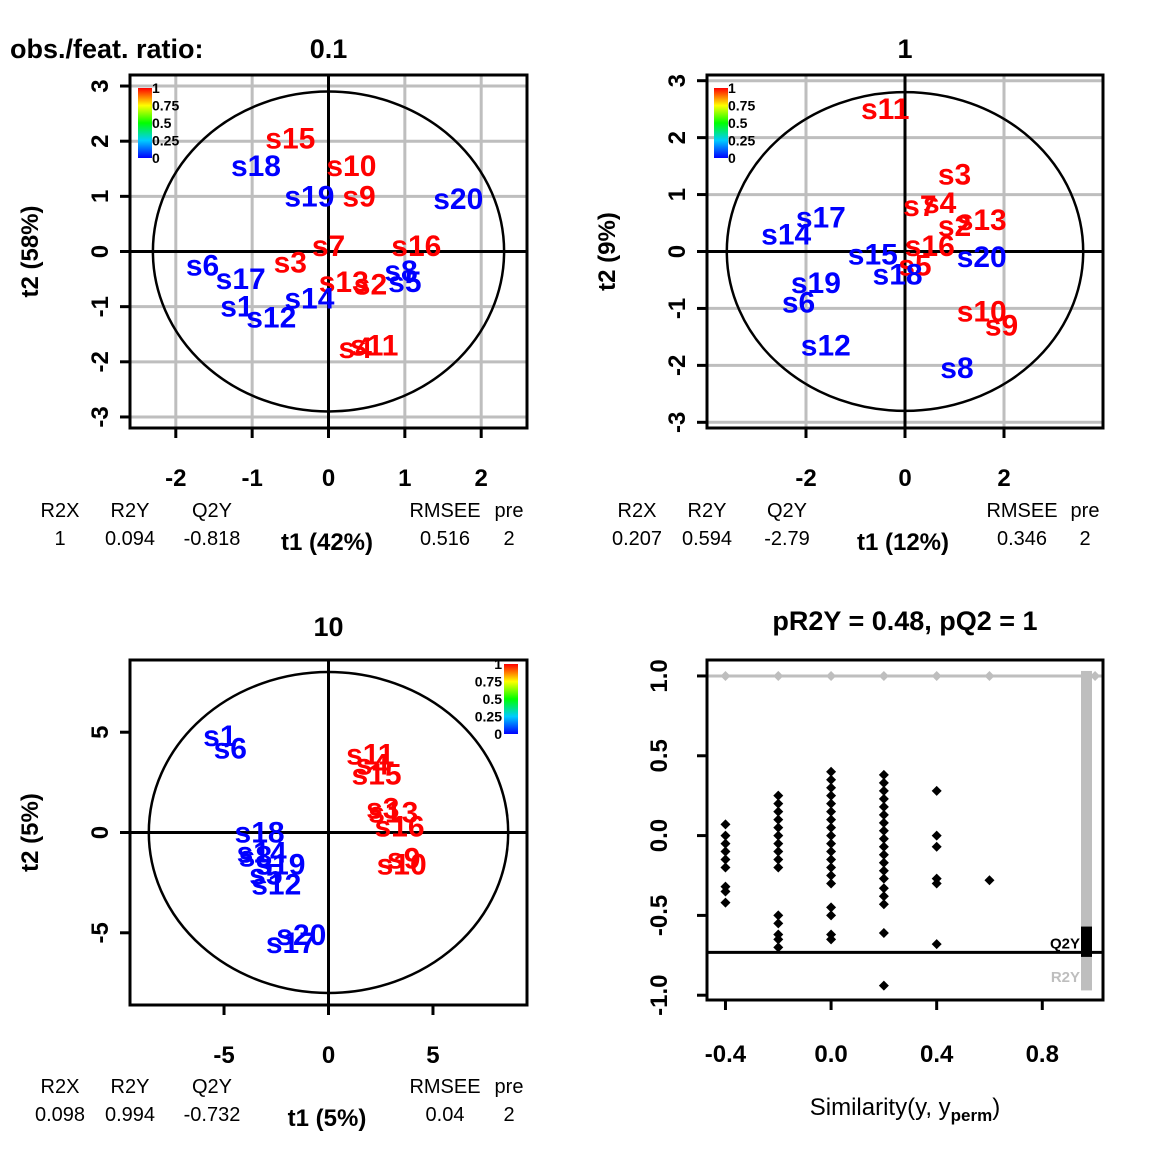  What do you see at coordinates (937, 1054) in the screenshot?
I see `x-tick-label: 0.4` at bounding box center [937, 1054].